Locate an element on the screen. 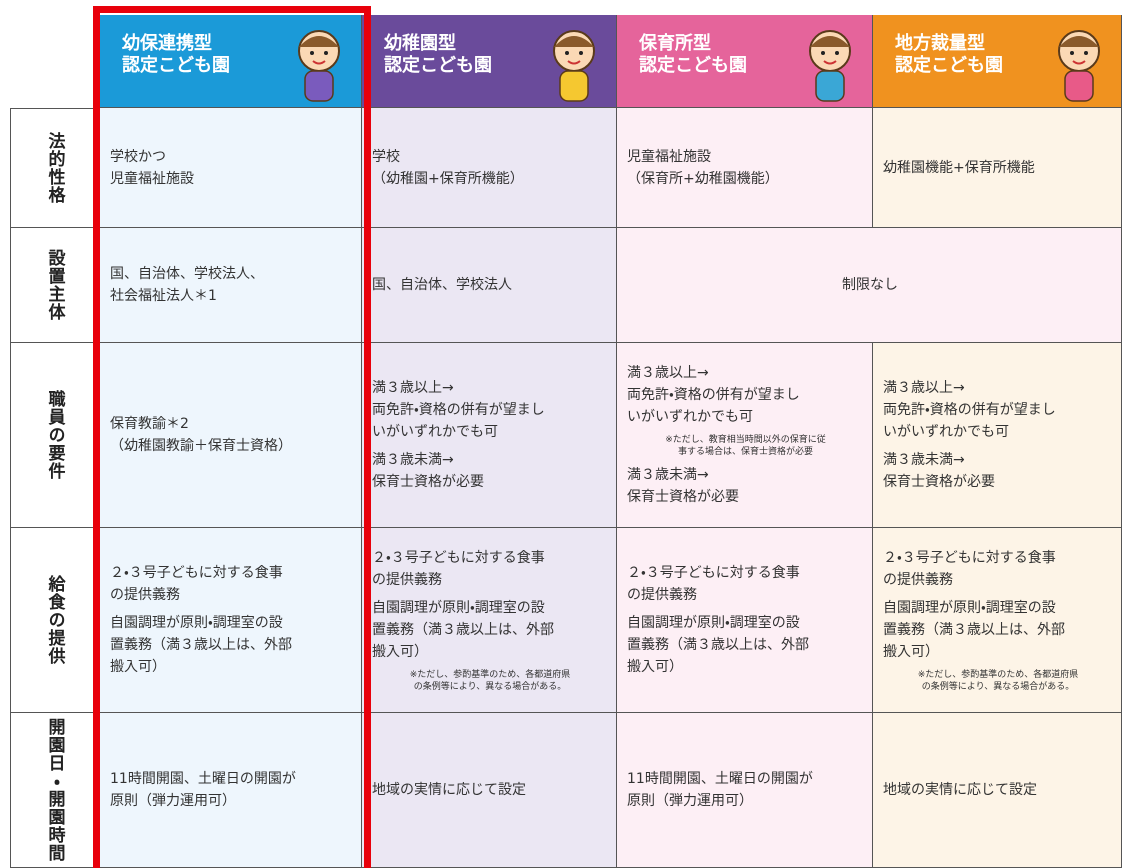 The width and height of the screenshot is (1122, 868). column-header: 保育所型 認定こども園 is located at coordinates (745, 61).